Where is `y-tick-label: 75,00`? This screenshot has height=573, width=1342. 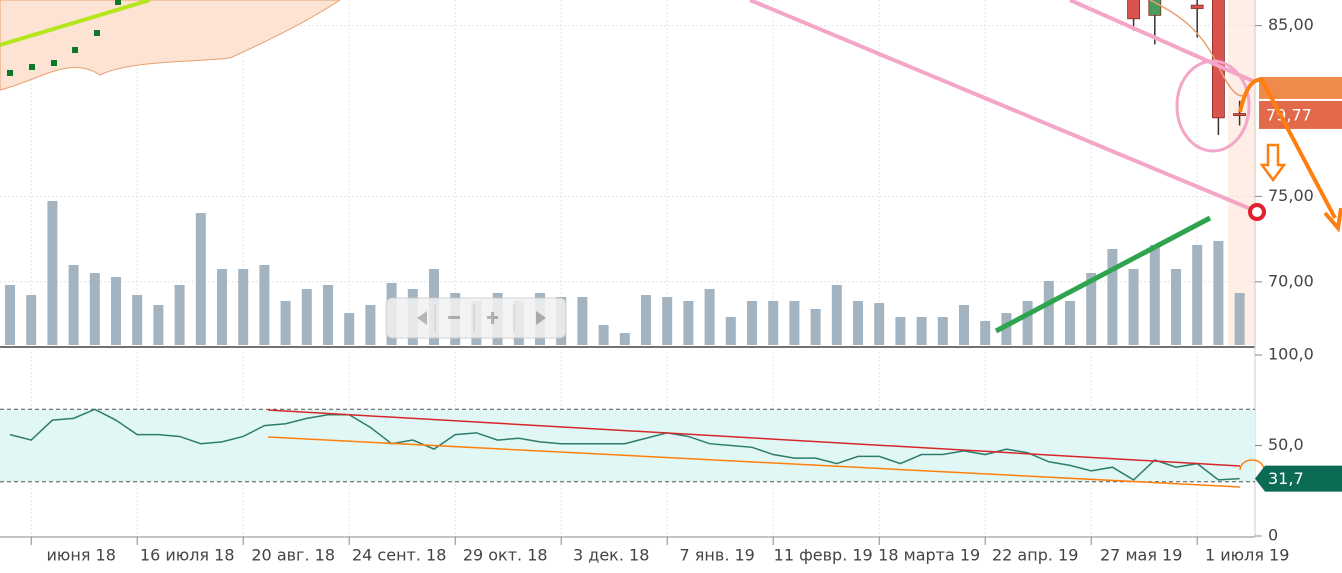 y-tick-label: 75,00 is located at coordinates (1291, 195).